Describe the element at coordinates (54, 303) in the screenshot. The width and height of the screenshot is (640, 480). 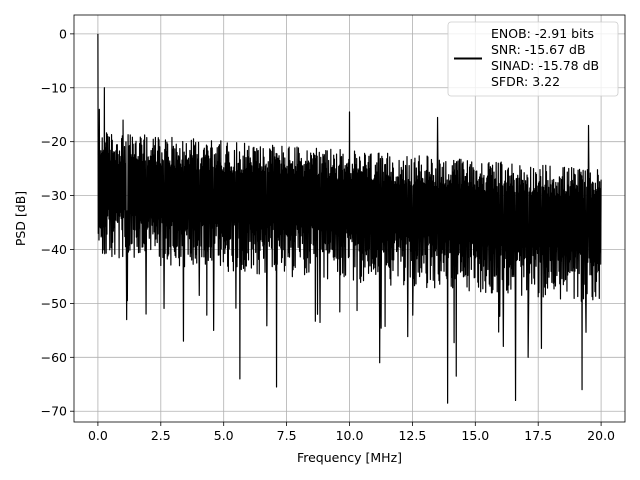
I see `y-tick-label: −50` at that location.